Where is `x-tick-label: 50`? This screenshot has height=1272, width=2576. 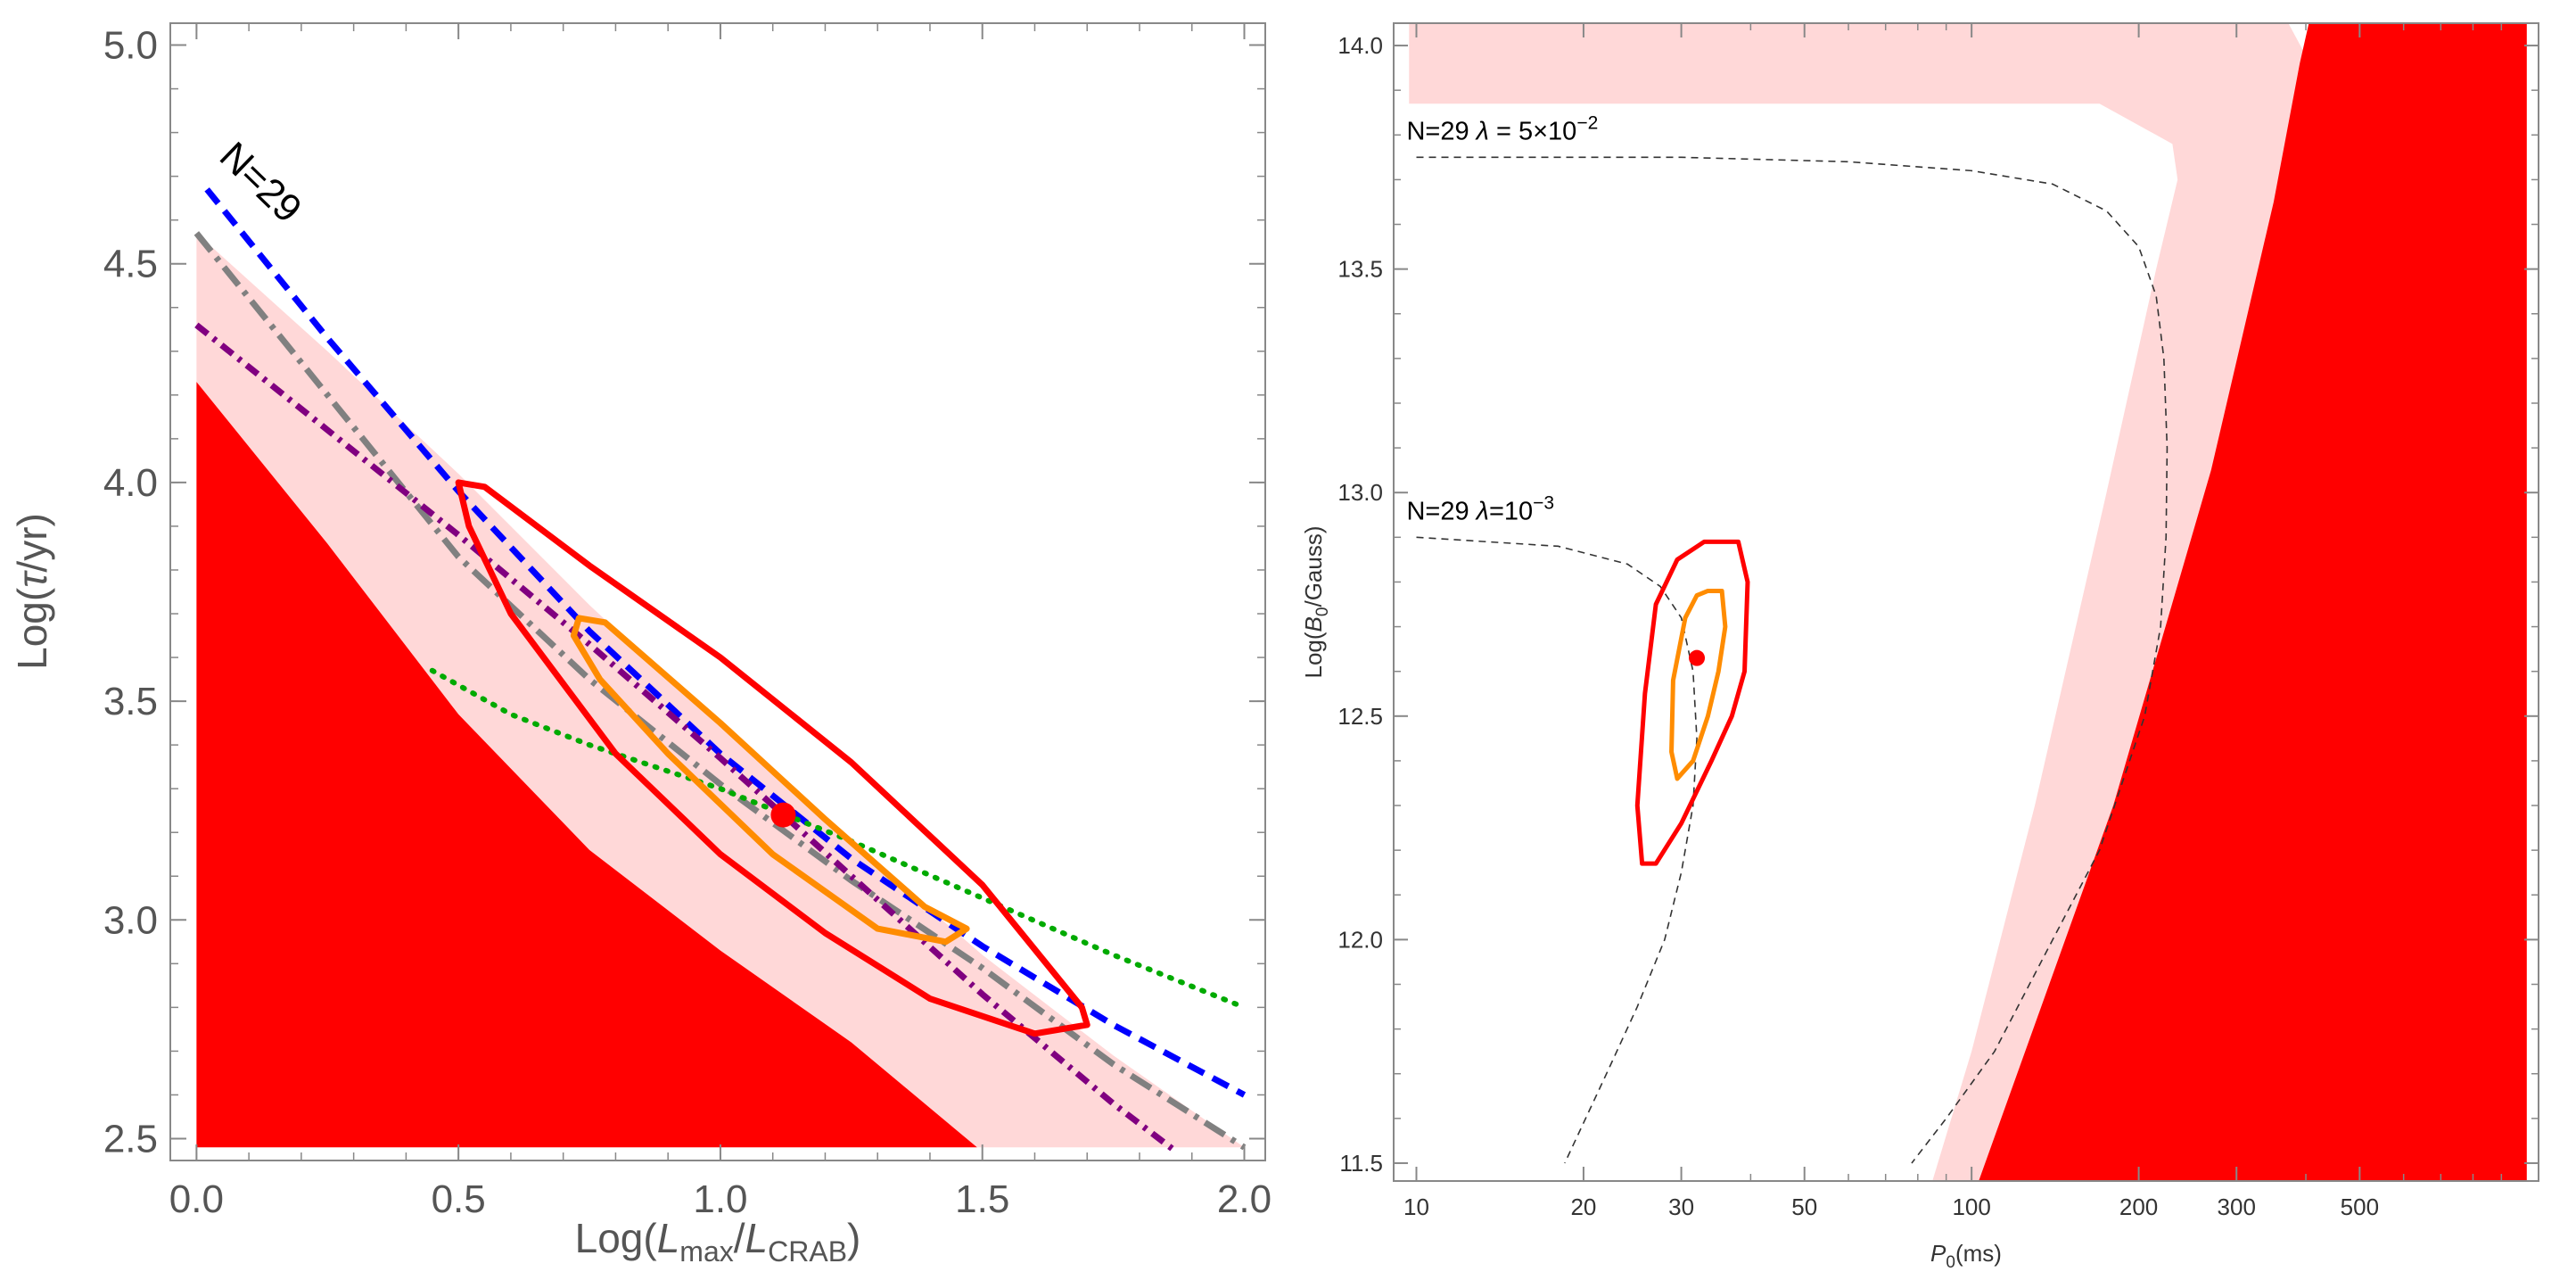
x-tick-label: 50 is located at coordinates (1804, 1207).